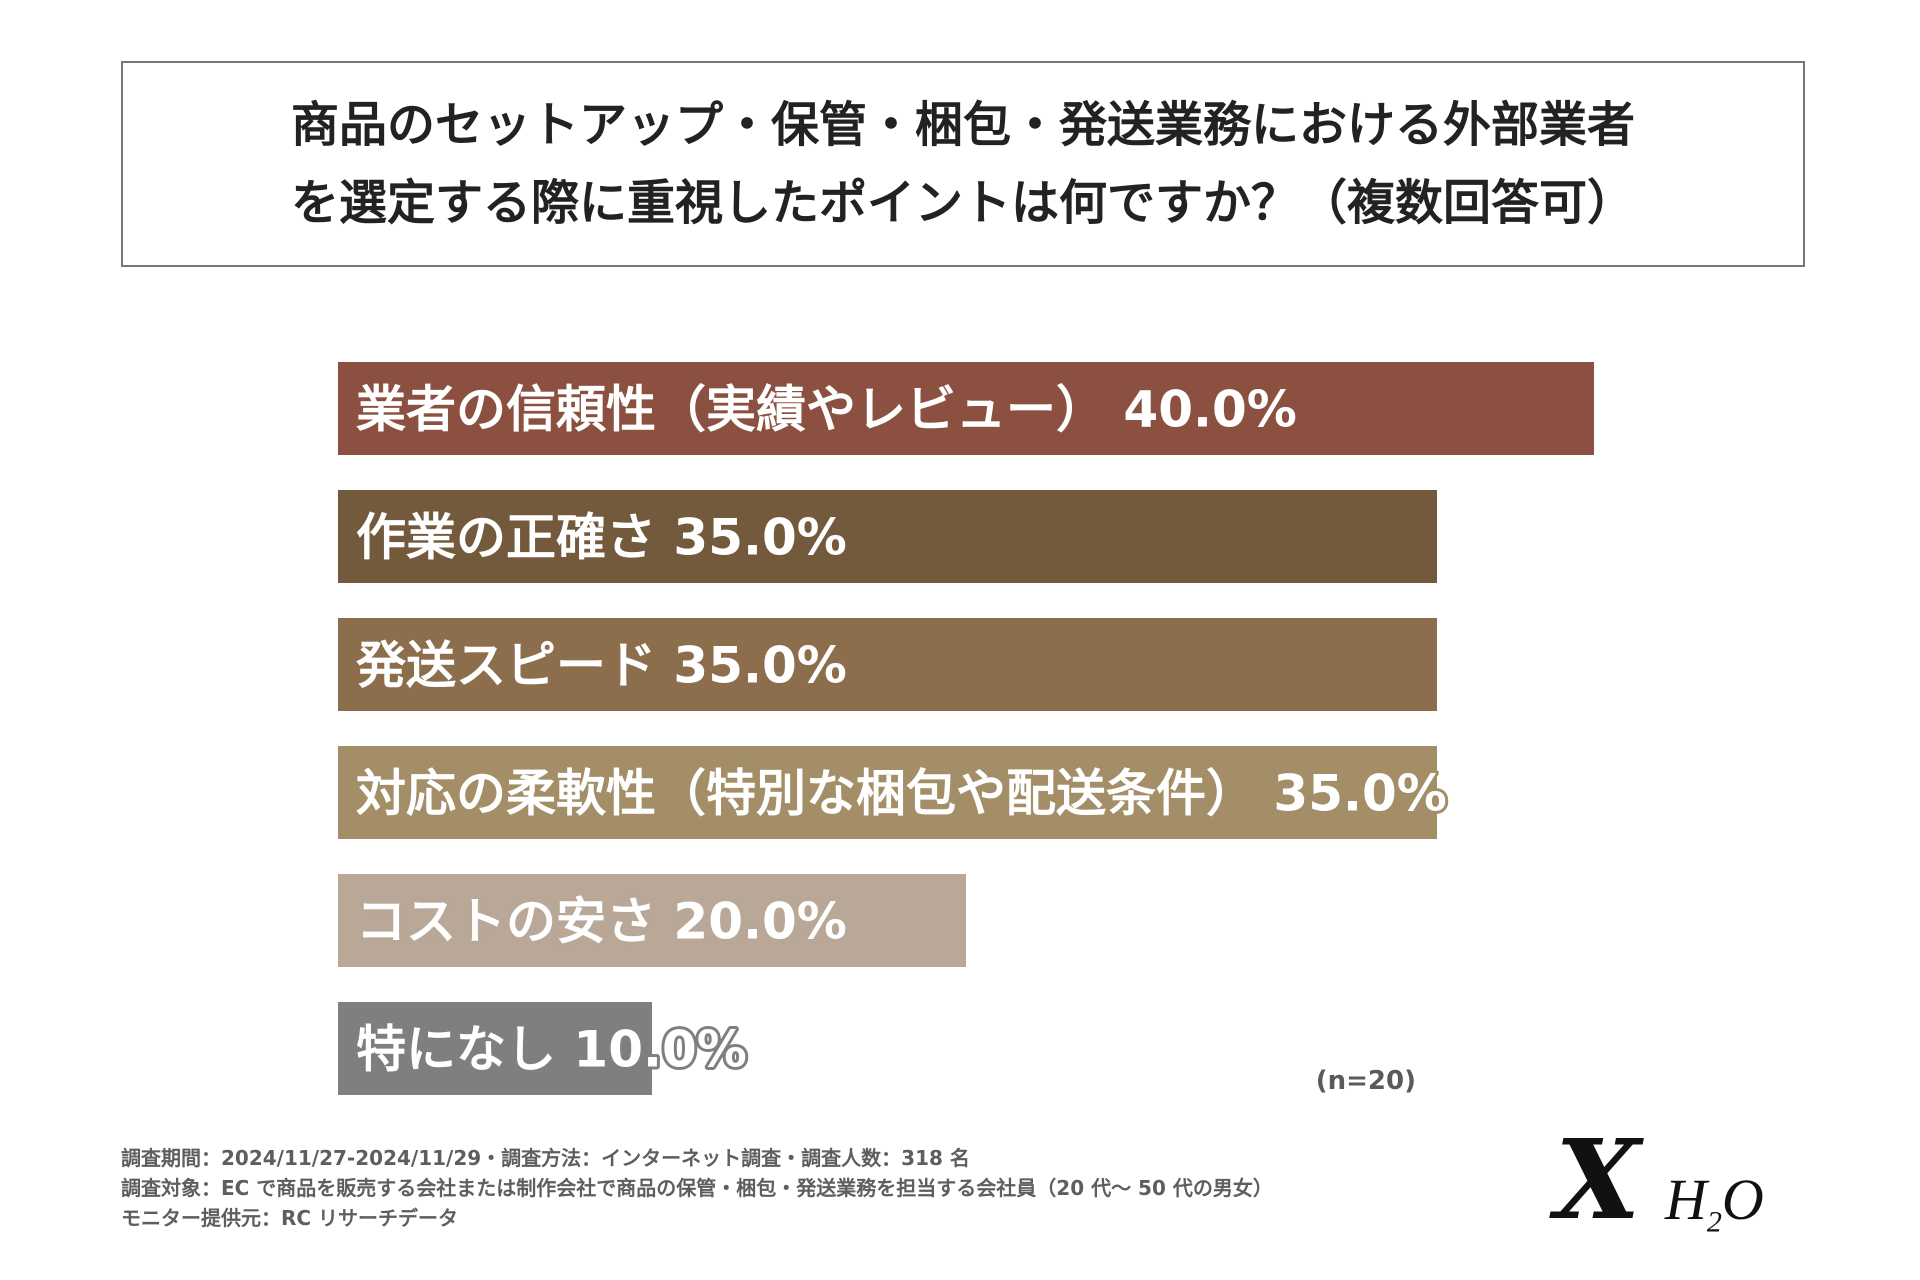  I want to click on bar-label-outline-2: 発送スピード 35.0%, so click(601, 666).